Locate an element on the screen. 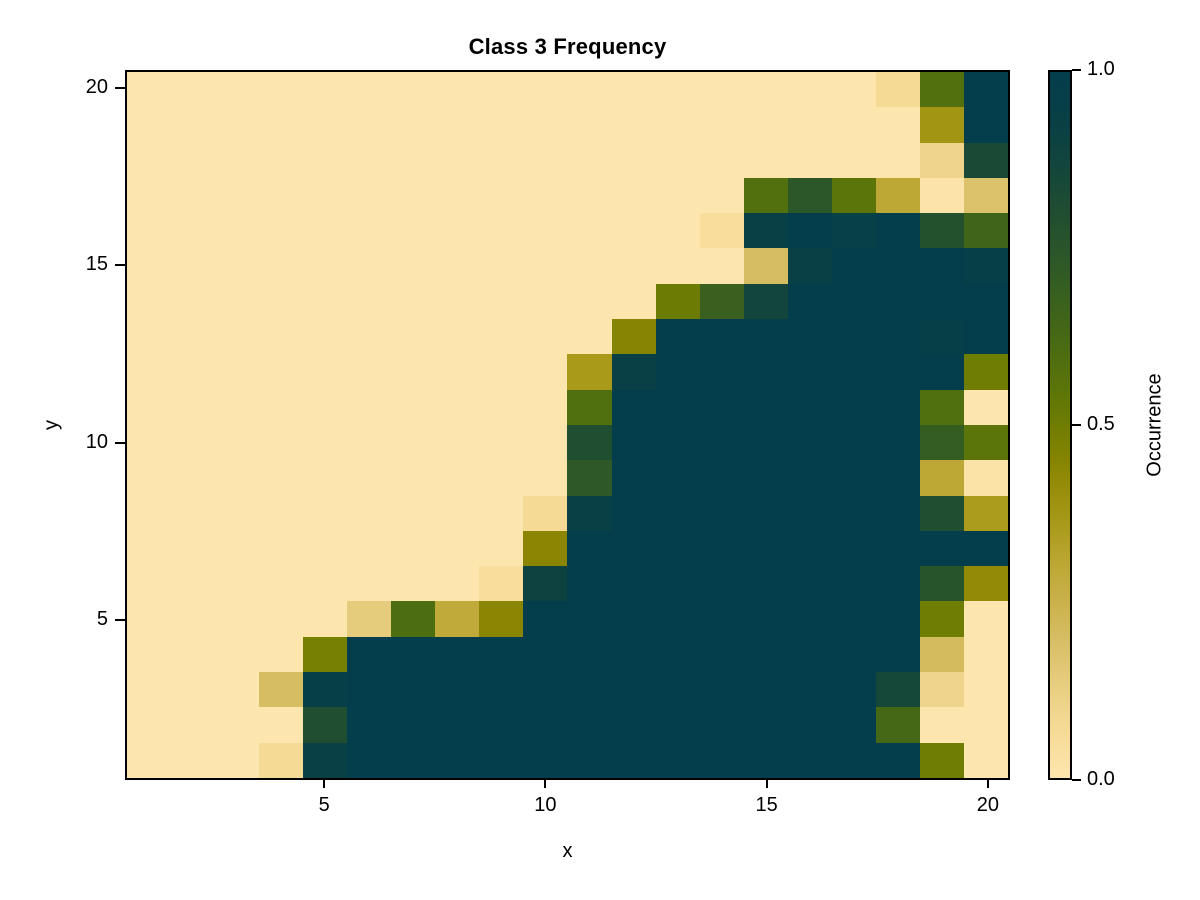 This screenshot has width=1200, height=900. colorbar-tick-label: 0.0 is located at coordinates (1101, 779).